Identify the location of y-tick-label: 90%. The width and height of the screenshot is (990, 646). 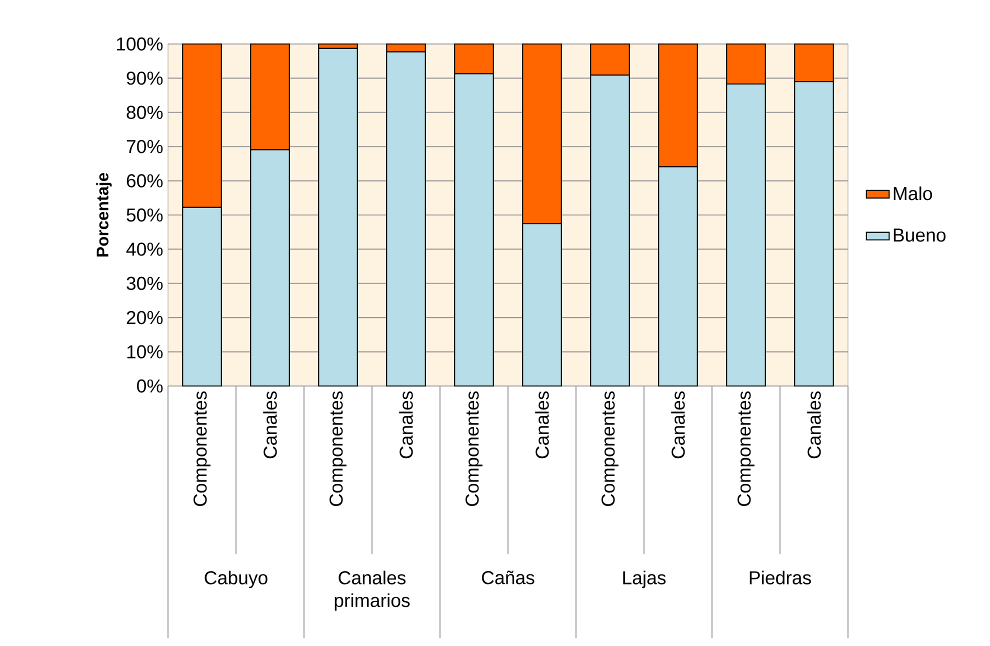
(144, 78).